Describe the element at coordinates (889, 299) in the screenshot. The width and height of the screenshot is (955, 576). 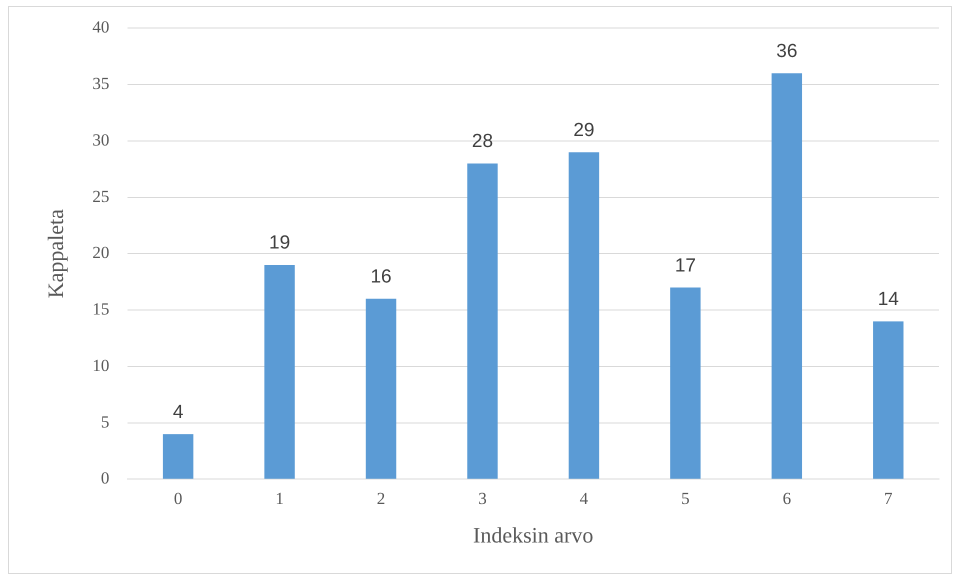
I see `data-label: 14` at that location.